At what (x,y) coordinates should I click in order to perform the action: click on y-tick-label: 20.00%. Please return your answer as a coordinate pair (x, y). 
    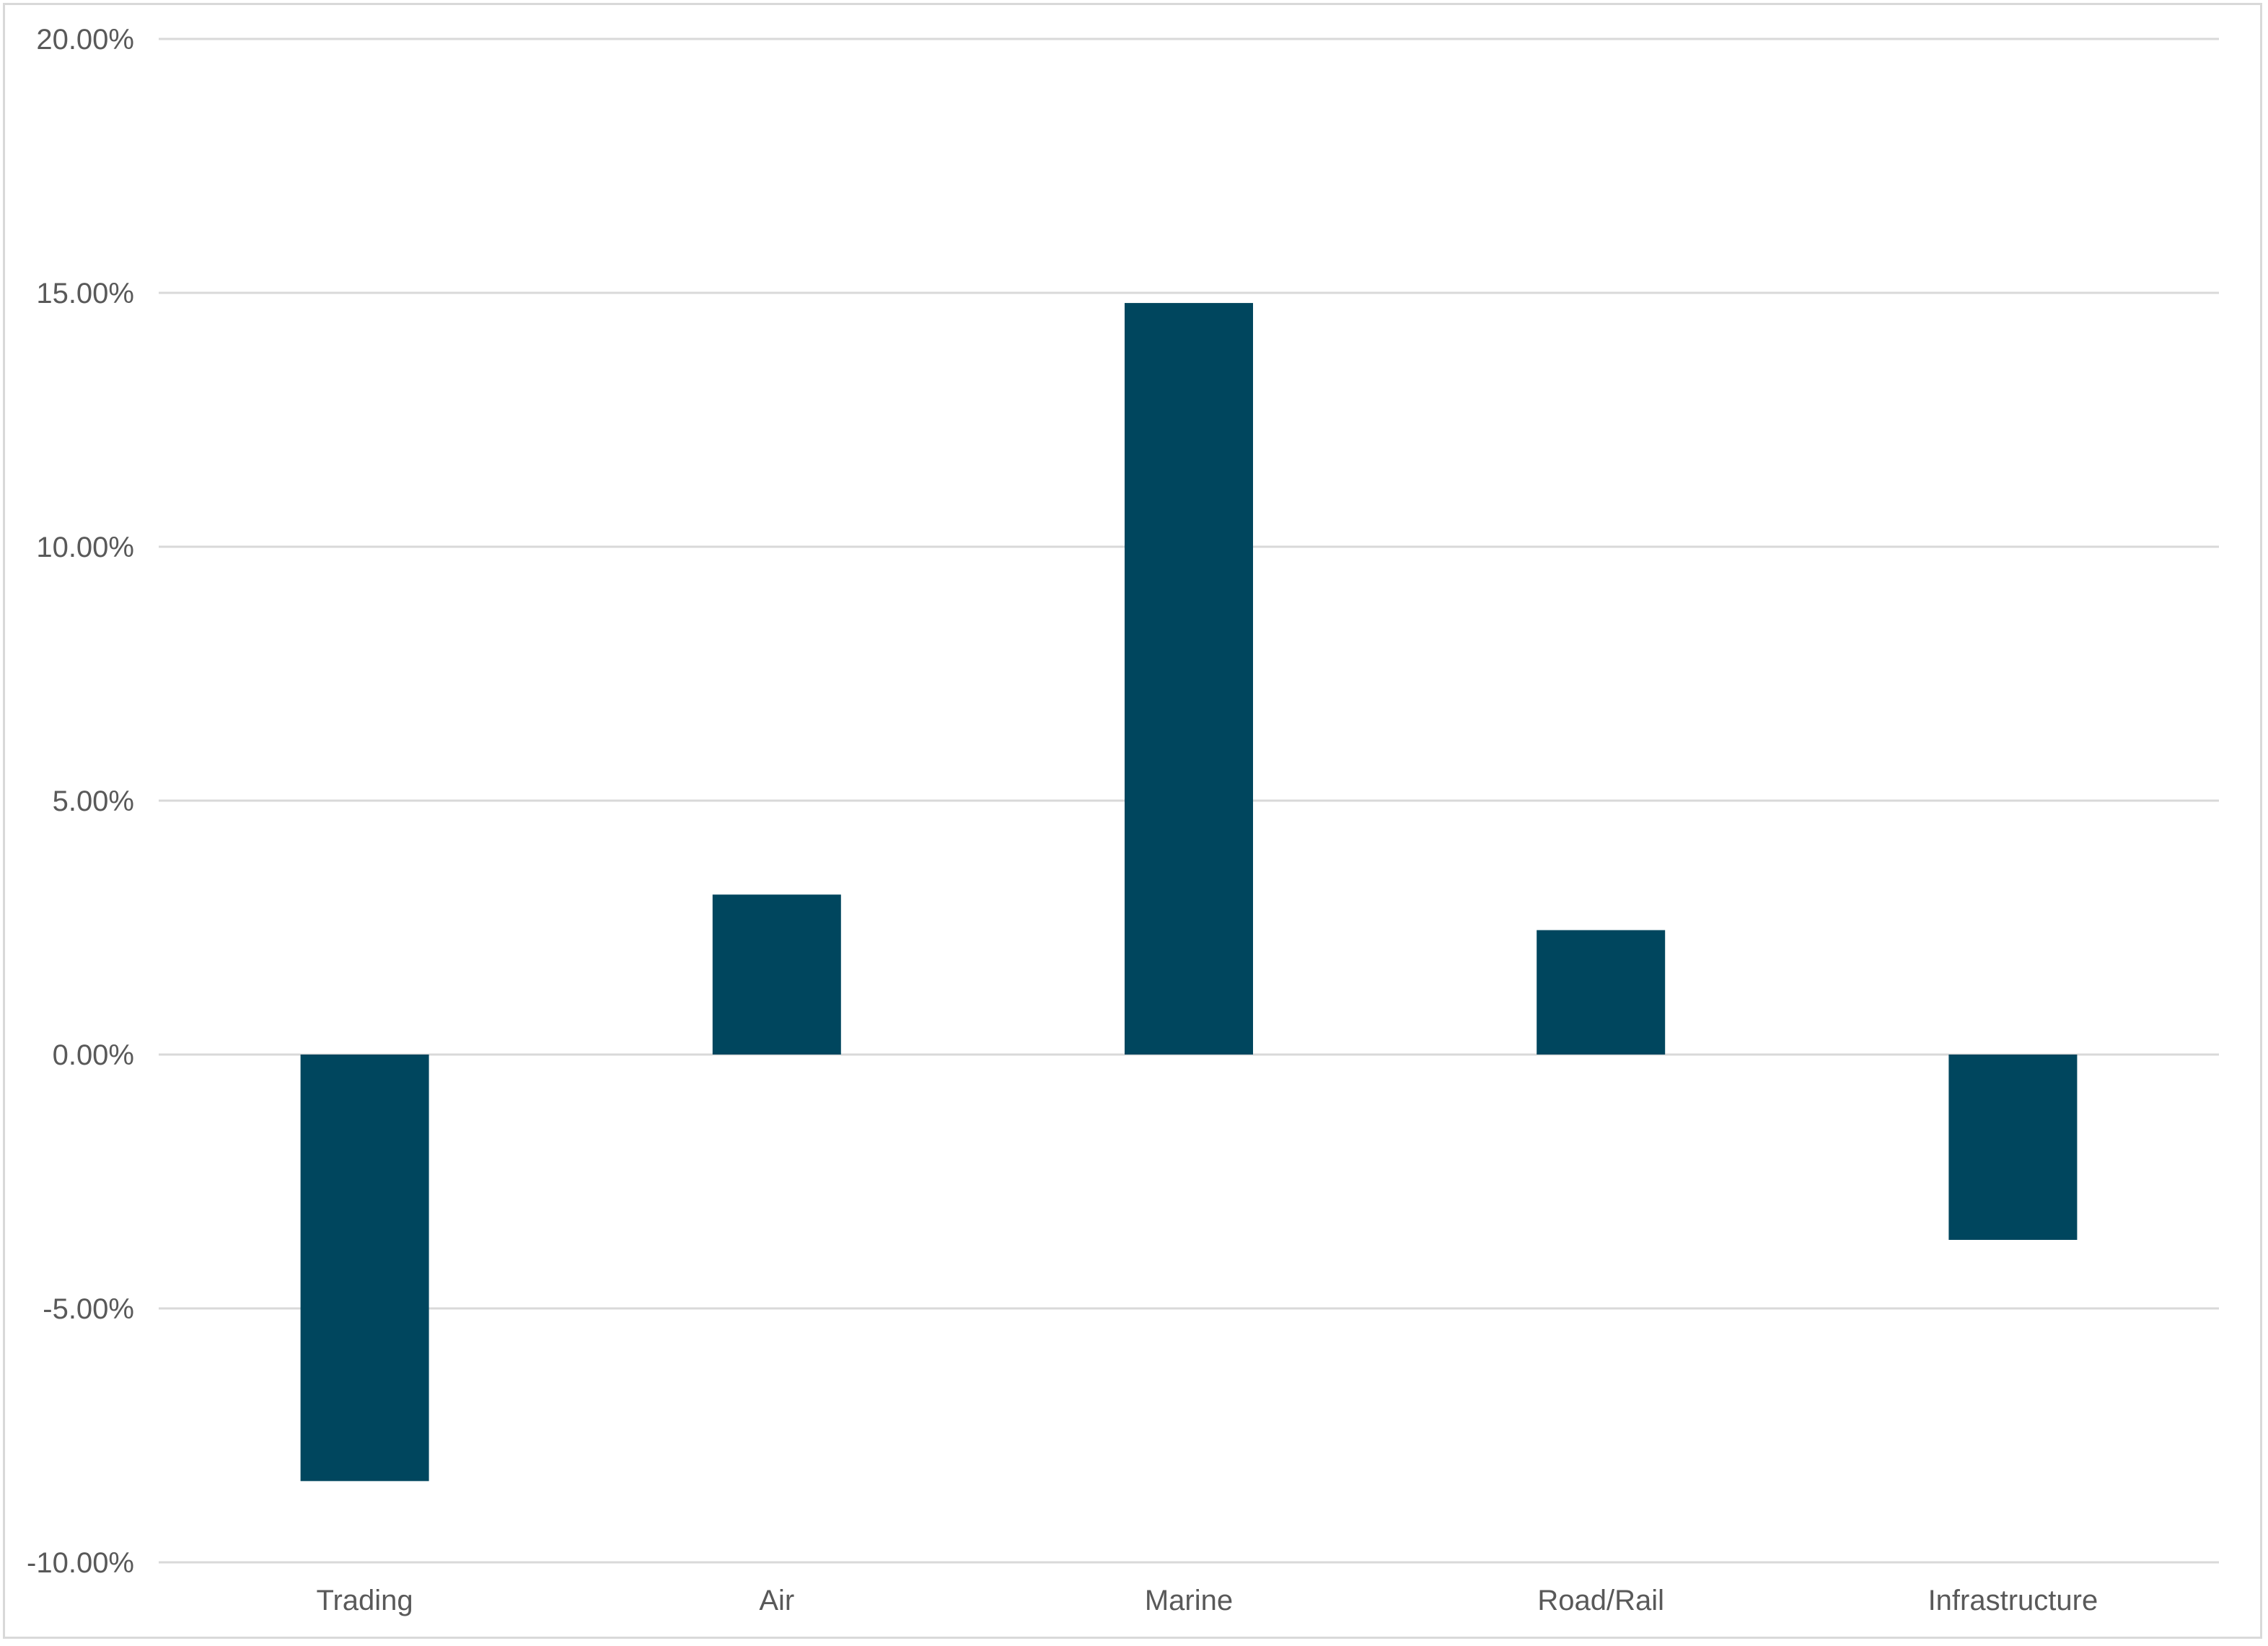
    Looking at the image, I should click on (85, 40).